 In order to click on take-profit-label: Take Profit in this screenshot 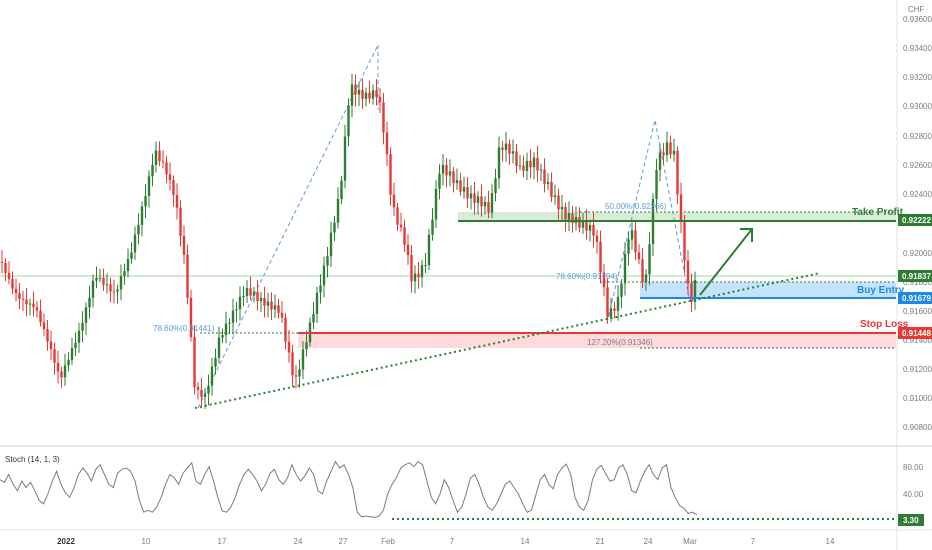, I will do `click(878, 212)`.